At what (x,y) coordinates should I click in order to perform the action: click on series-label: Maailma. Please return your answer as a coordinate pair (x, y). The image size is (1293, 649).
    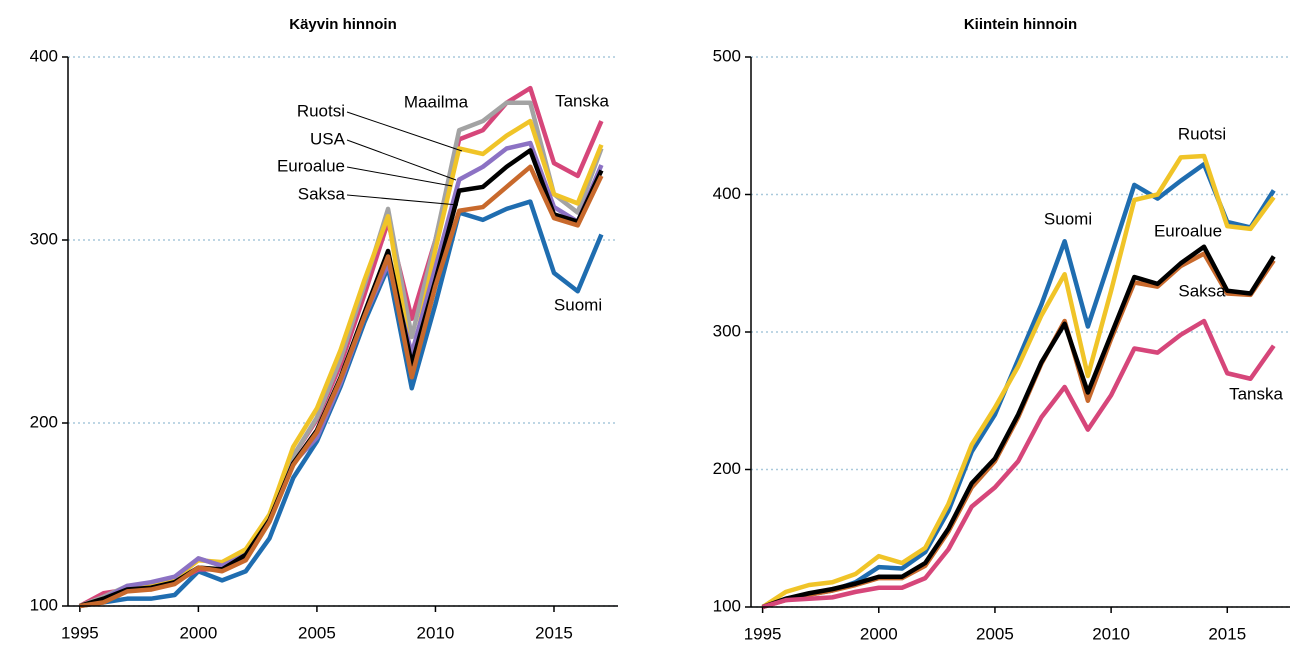
    Looking at the image, I should click on (436, 101).